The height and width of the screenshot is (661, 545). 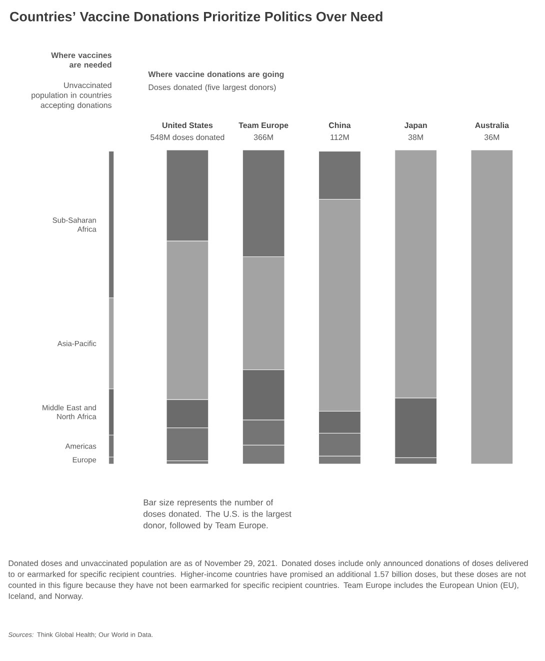 What do you see at coordinates (218, 514) in the screenshot?
I see `text: Bar size represents the number of doses donated. The U.S. is the largest donor, followed by Team Europe.` at bounding box center [218, 514].